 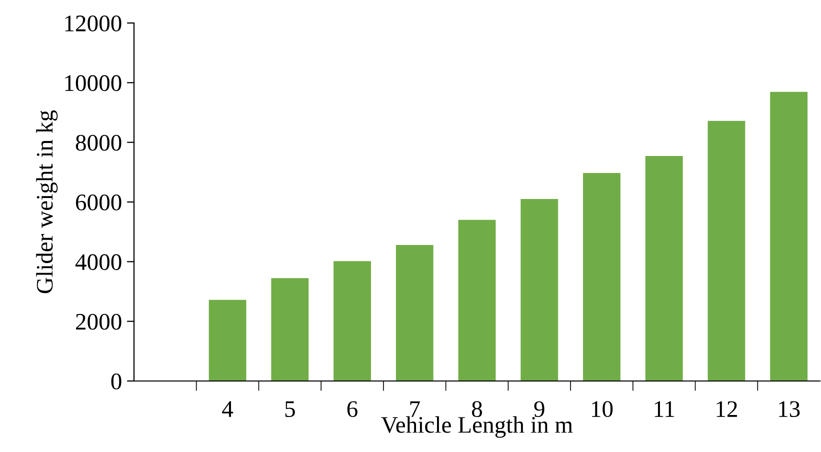 I want to click on y-tick-label: 0, so click(x=116, y=381).